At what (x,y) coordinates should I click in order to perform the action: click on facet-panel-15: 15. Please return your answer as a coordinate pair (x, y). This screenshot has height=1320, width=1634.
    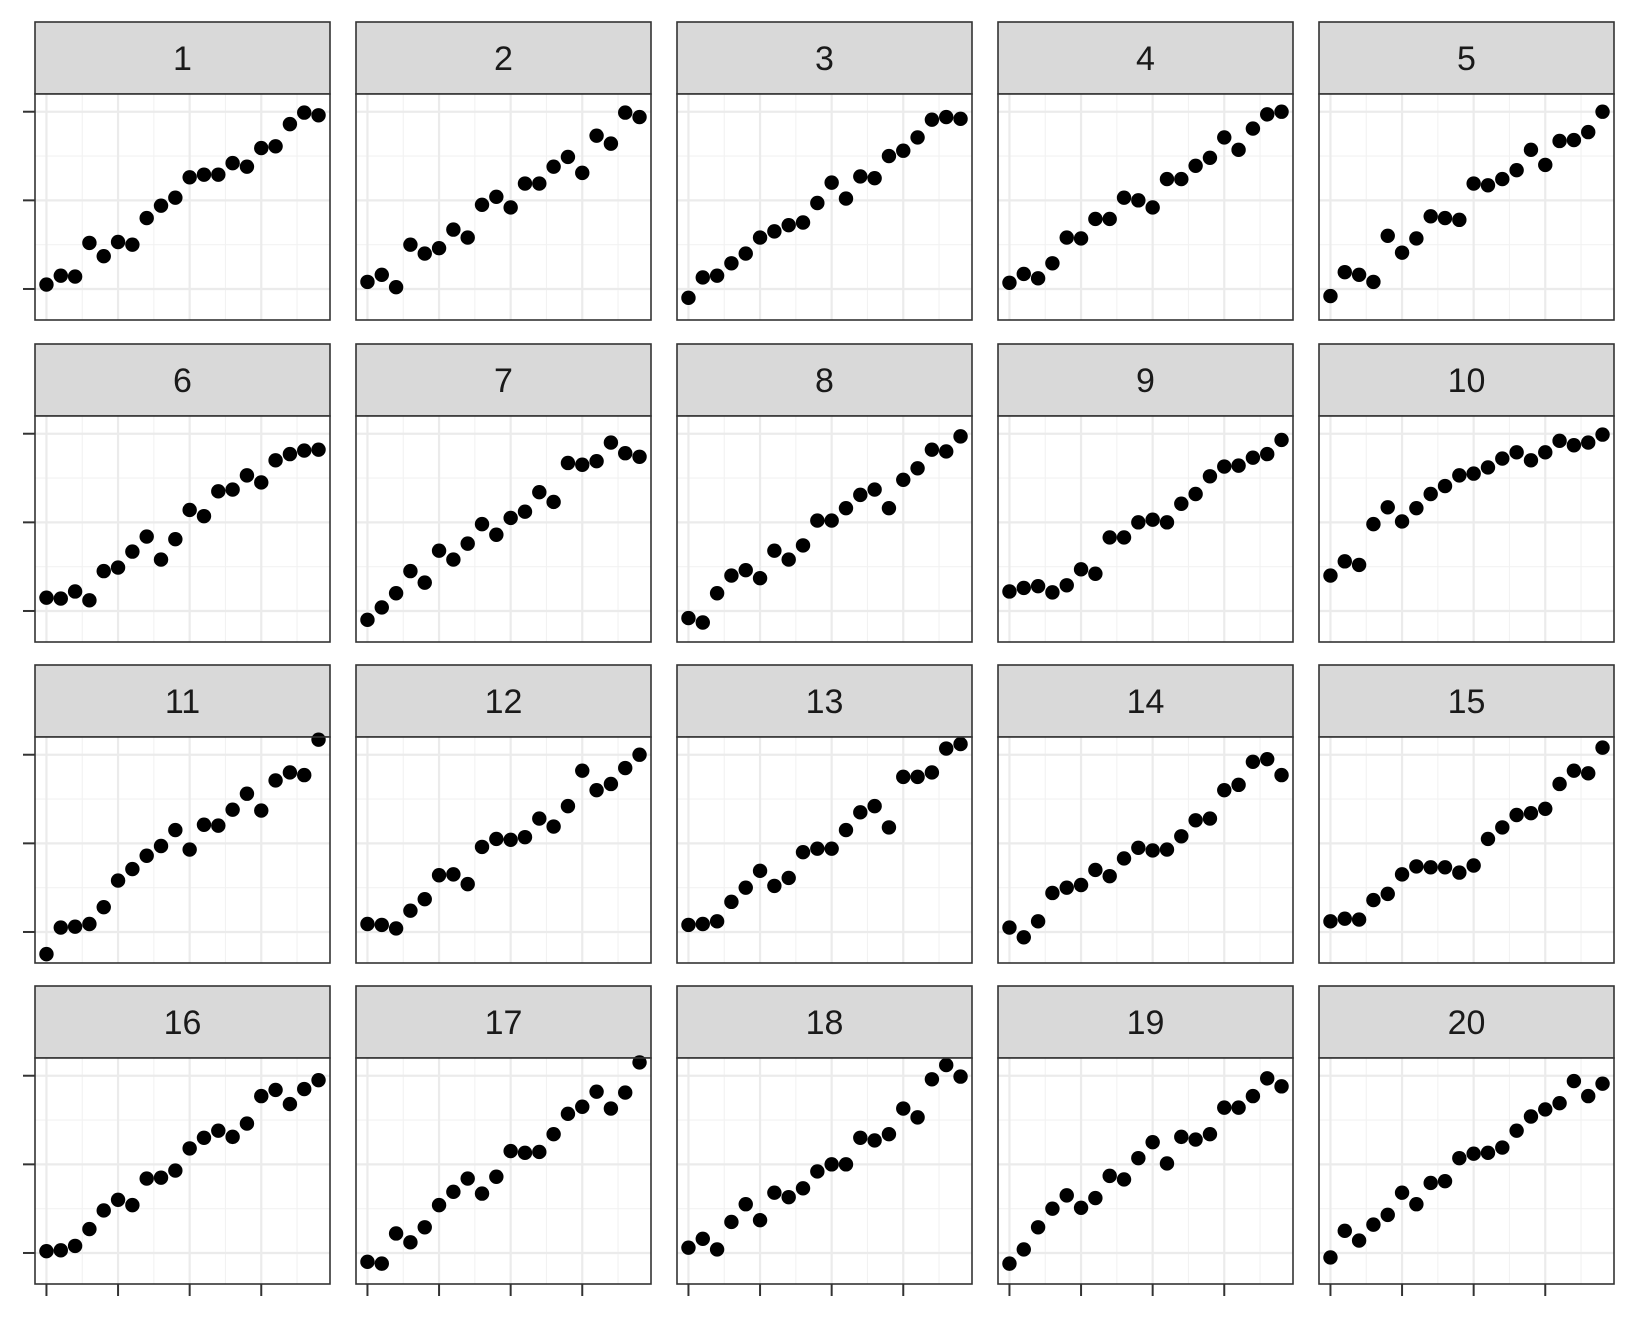
    Looking at the image, I should click on (1466, 814).